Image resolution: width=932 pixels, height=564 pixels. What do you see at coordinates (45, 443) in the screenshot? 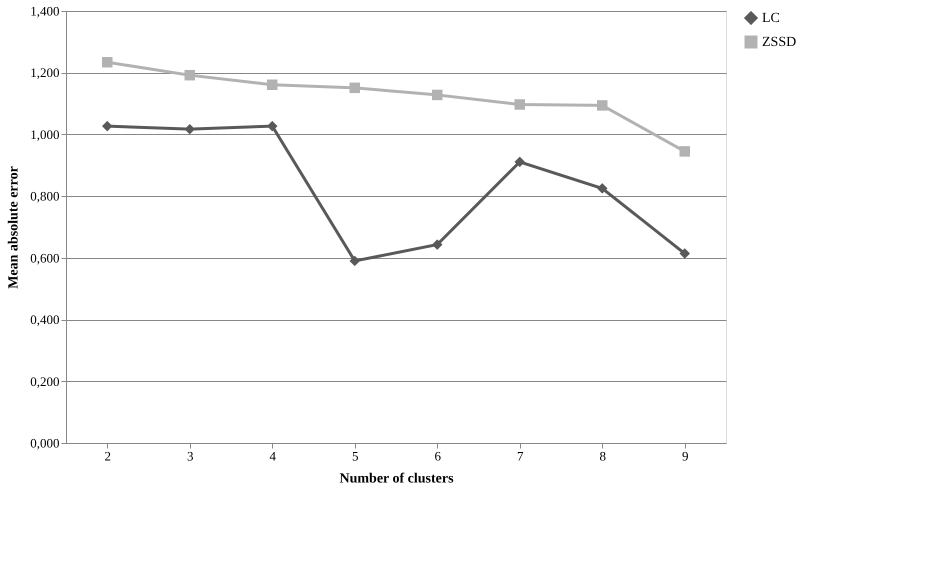
I see `y-tick-label: 0,000` at bounding box center [45, 443].